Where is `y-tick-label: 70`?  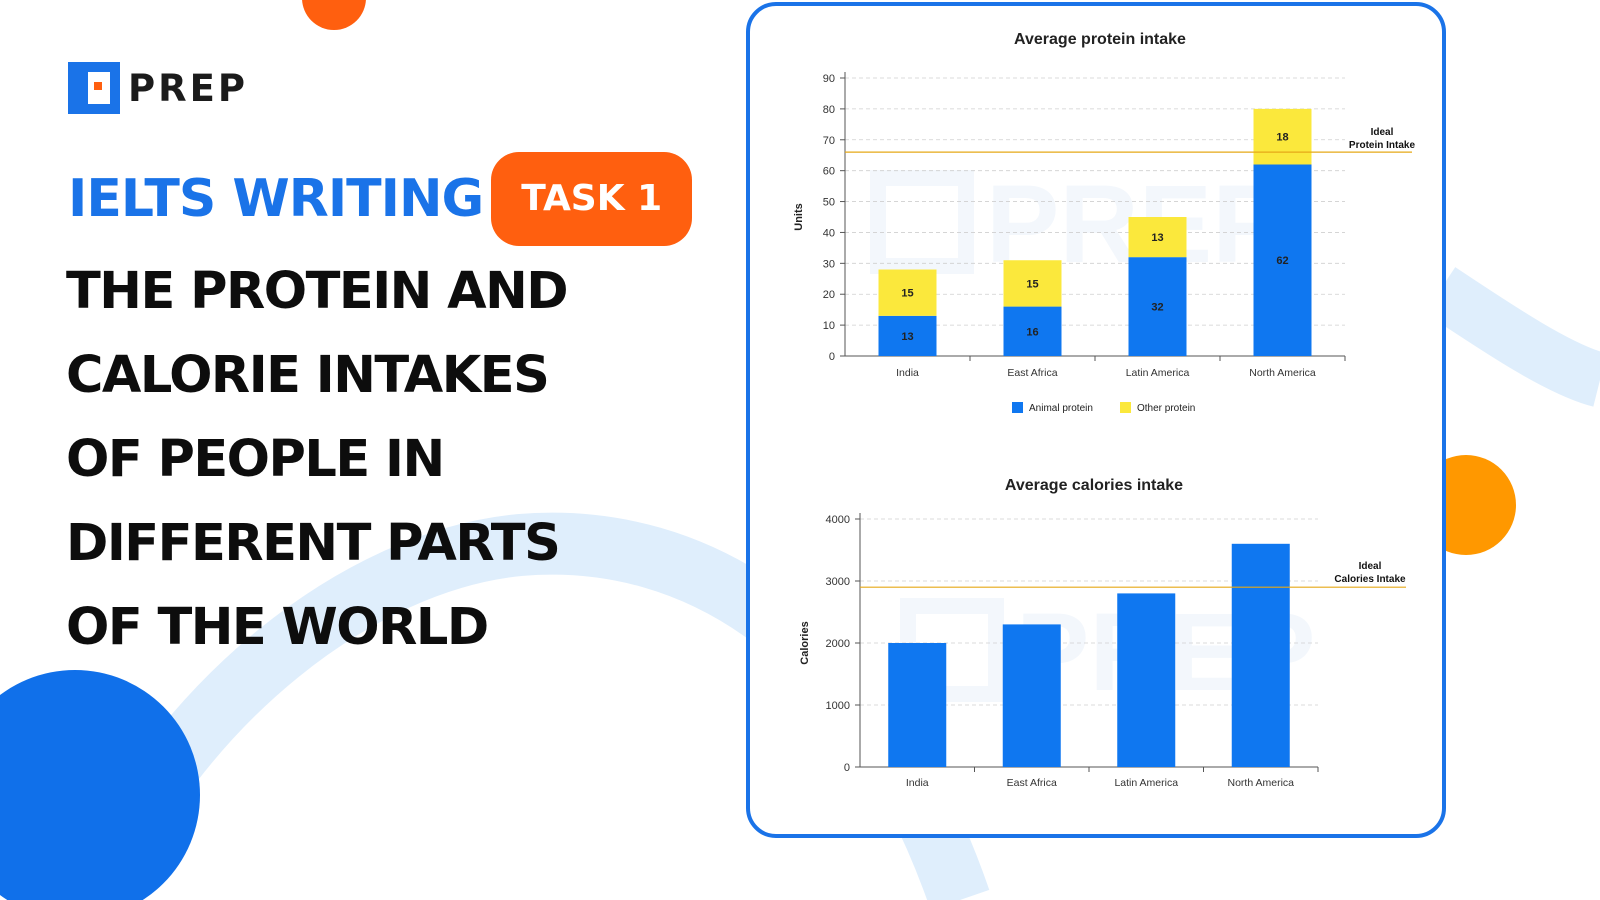
y-tick-label: 70 is located at coordinates (829, 141).